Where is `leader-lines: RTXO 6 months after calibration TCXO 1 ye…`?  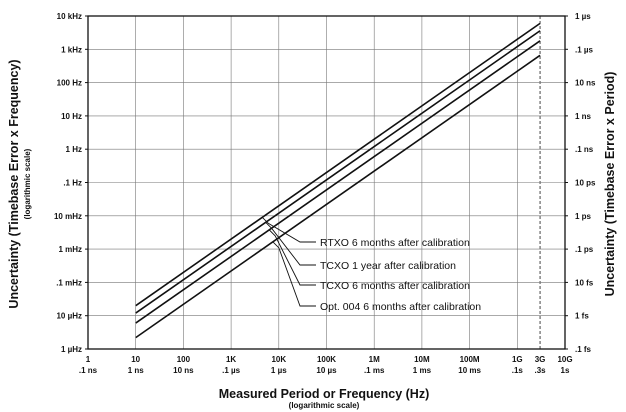 leader-lines: RTXO 6 months after calibration TCXO 1 ye… is located at coordinates (371, 265).